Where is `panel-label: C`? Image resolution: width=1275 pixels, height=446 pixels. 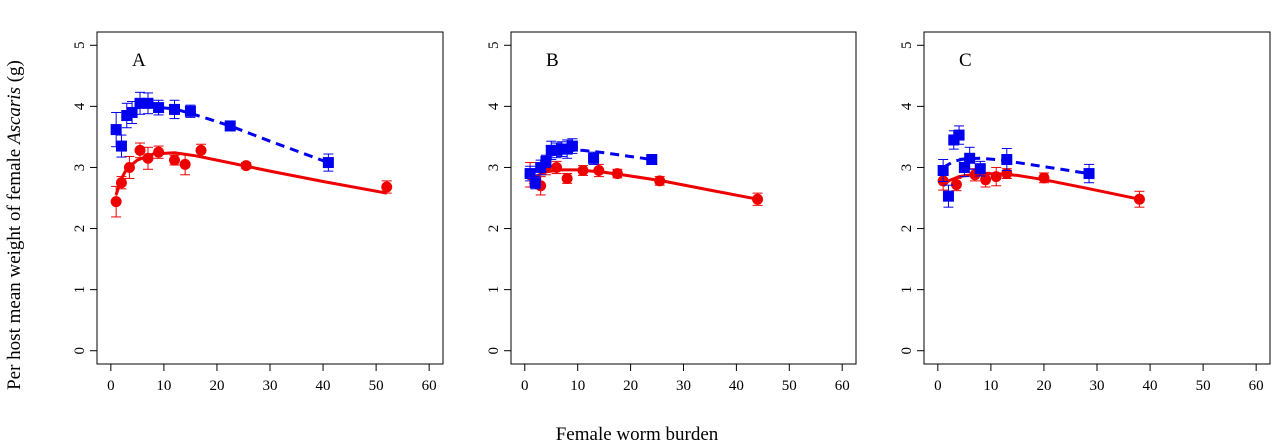
panel-label: C is located at coordinates (965, 60).